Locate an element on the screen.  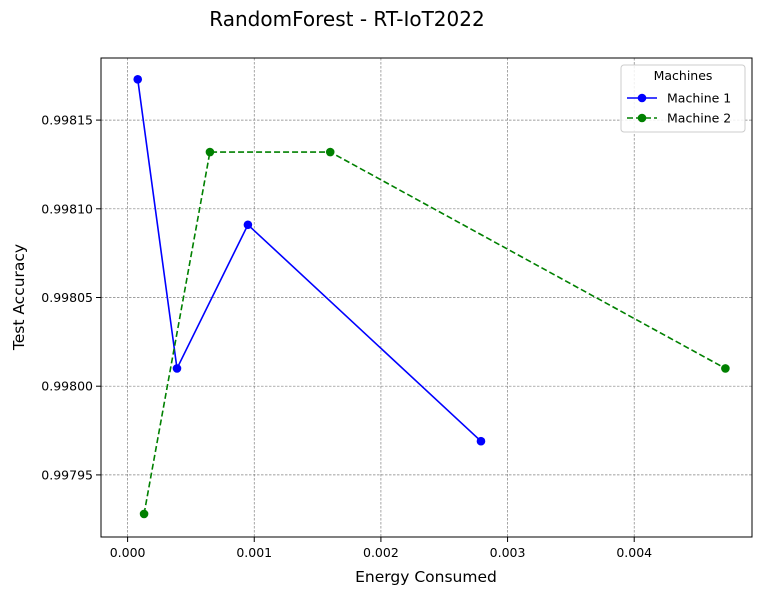
y-tick-label: 0.99805 is located at coordinates (67, 297).